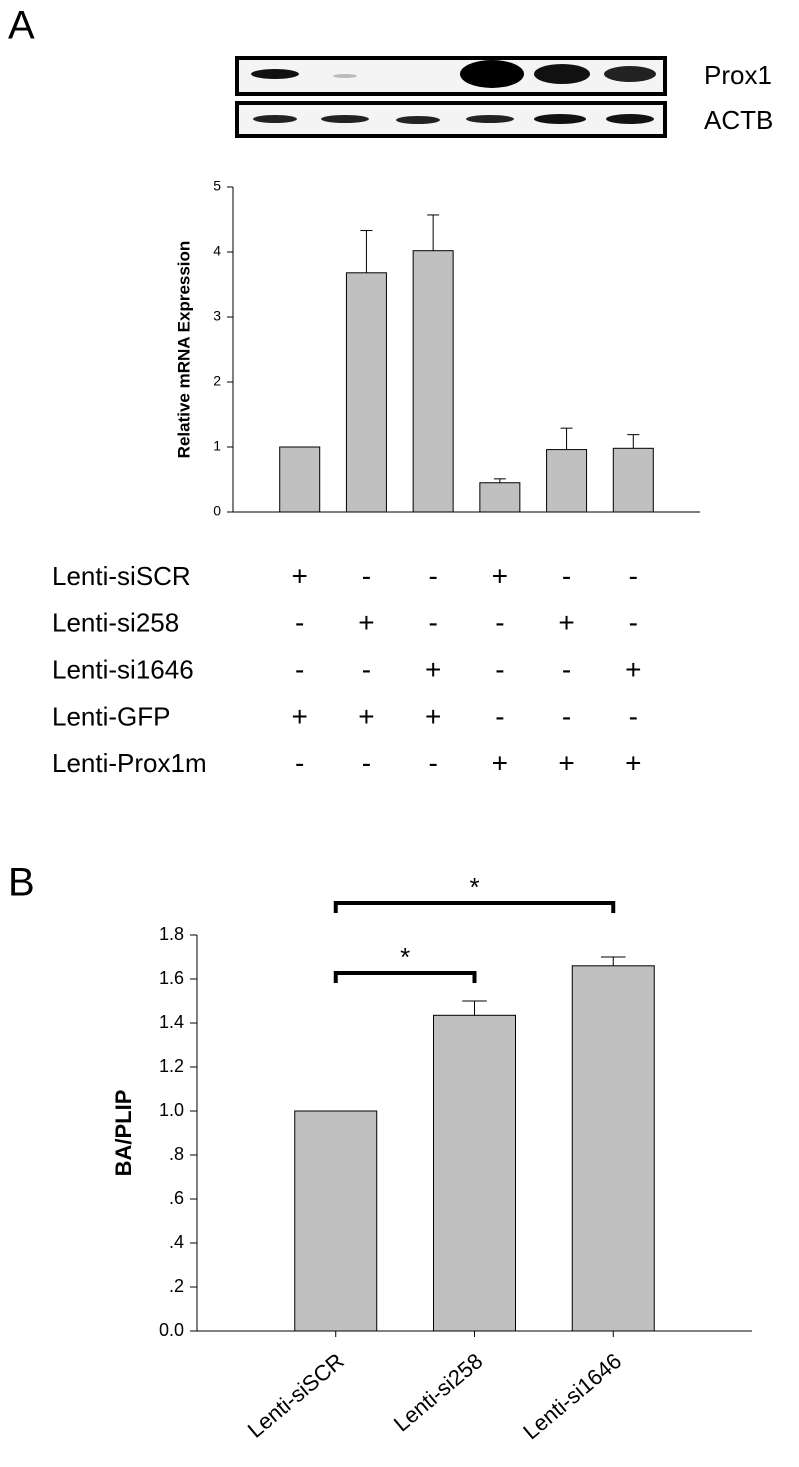 The height and width of the screenshot is (1467, 799). I want to click on y-tick-label: 0, so click(217, 511).